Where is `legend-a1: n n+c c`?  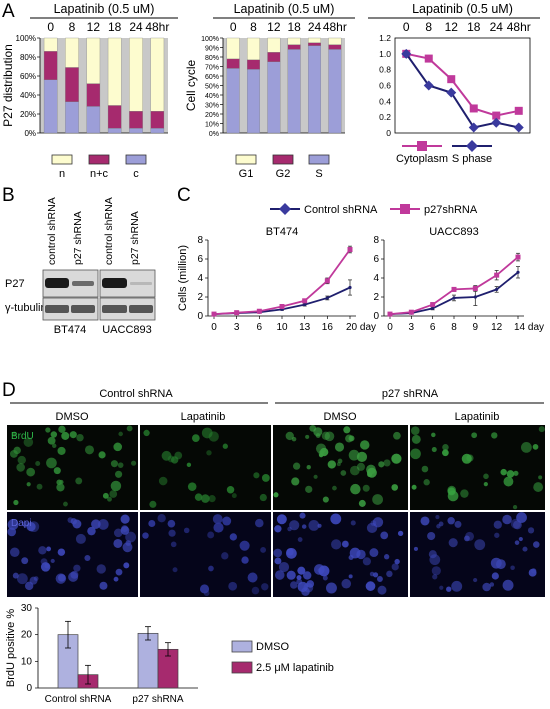
legend-a1: n n+c c is located at coordinates (99, 167).